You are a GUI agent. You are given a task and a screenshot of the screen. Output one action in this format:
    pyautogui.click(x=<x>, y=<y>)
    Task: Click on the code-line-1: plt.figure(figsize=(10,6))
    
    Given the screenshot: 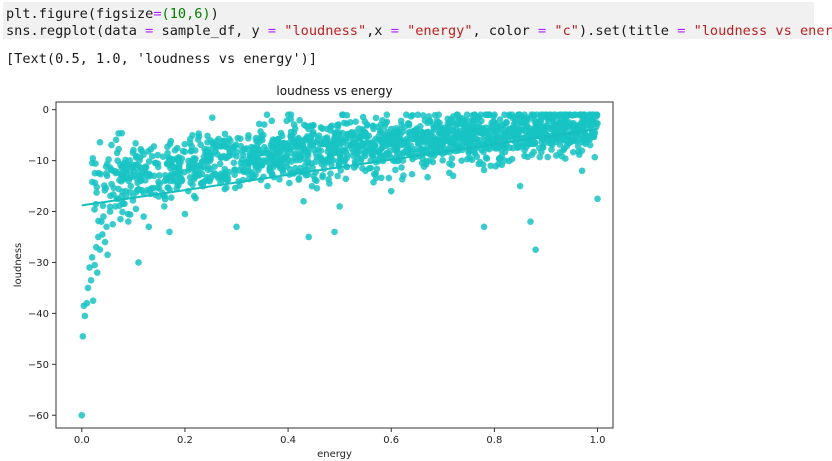 What is the action you would take?
    pyautogui.click(x=112, y=14)
    